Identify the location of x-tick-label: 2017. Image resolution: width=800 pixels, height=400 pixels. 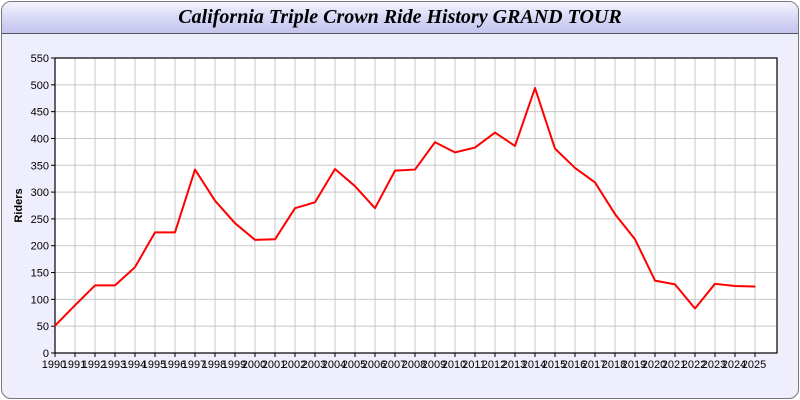
(594, 365).